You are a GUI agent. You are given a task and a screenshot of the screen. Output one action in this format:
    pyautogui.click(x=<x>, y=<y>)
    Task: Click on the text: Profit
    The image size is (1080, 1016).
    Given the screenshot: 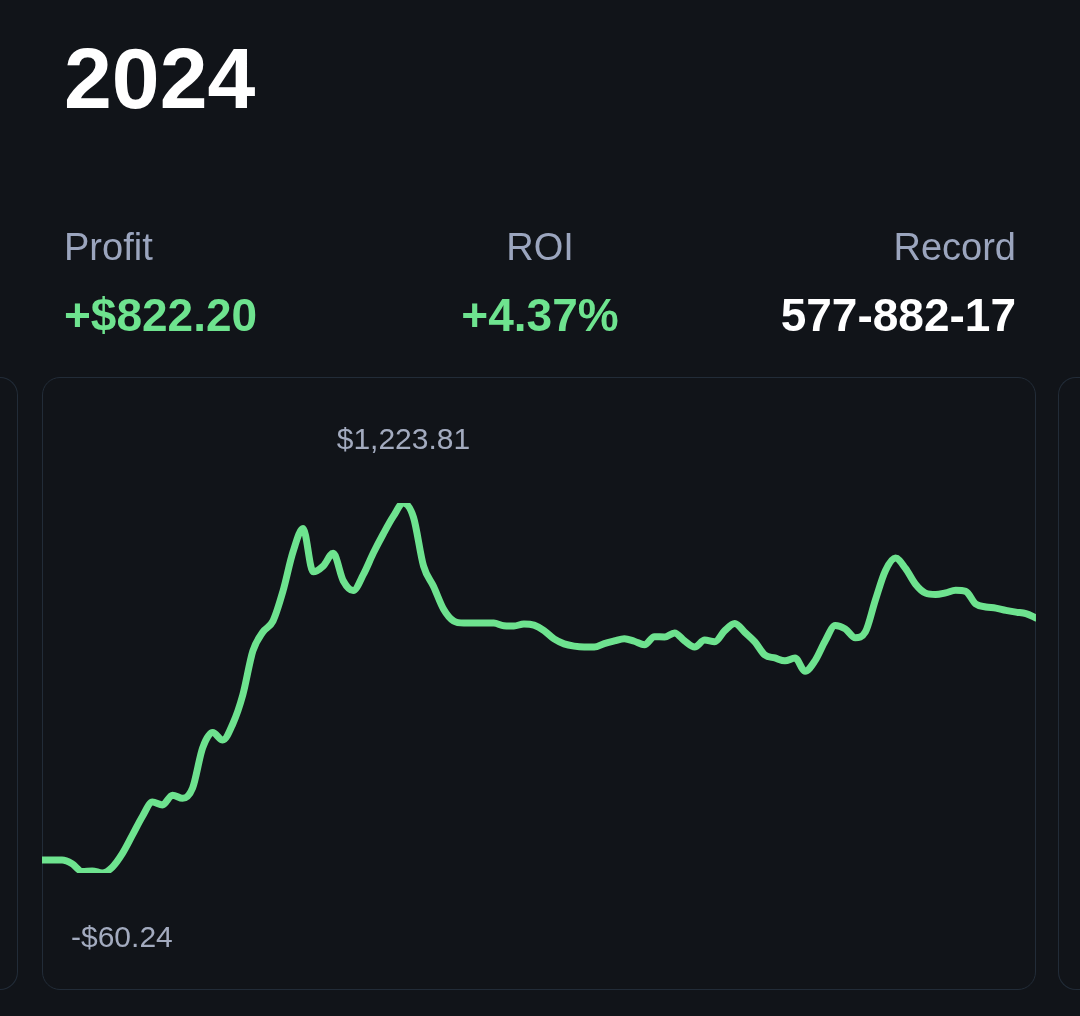 What is the action you would take?
    pyautogui.click(x=109, y=247)
    